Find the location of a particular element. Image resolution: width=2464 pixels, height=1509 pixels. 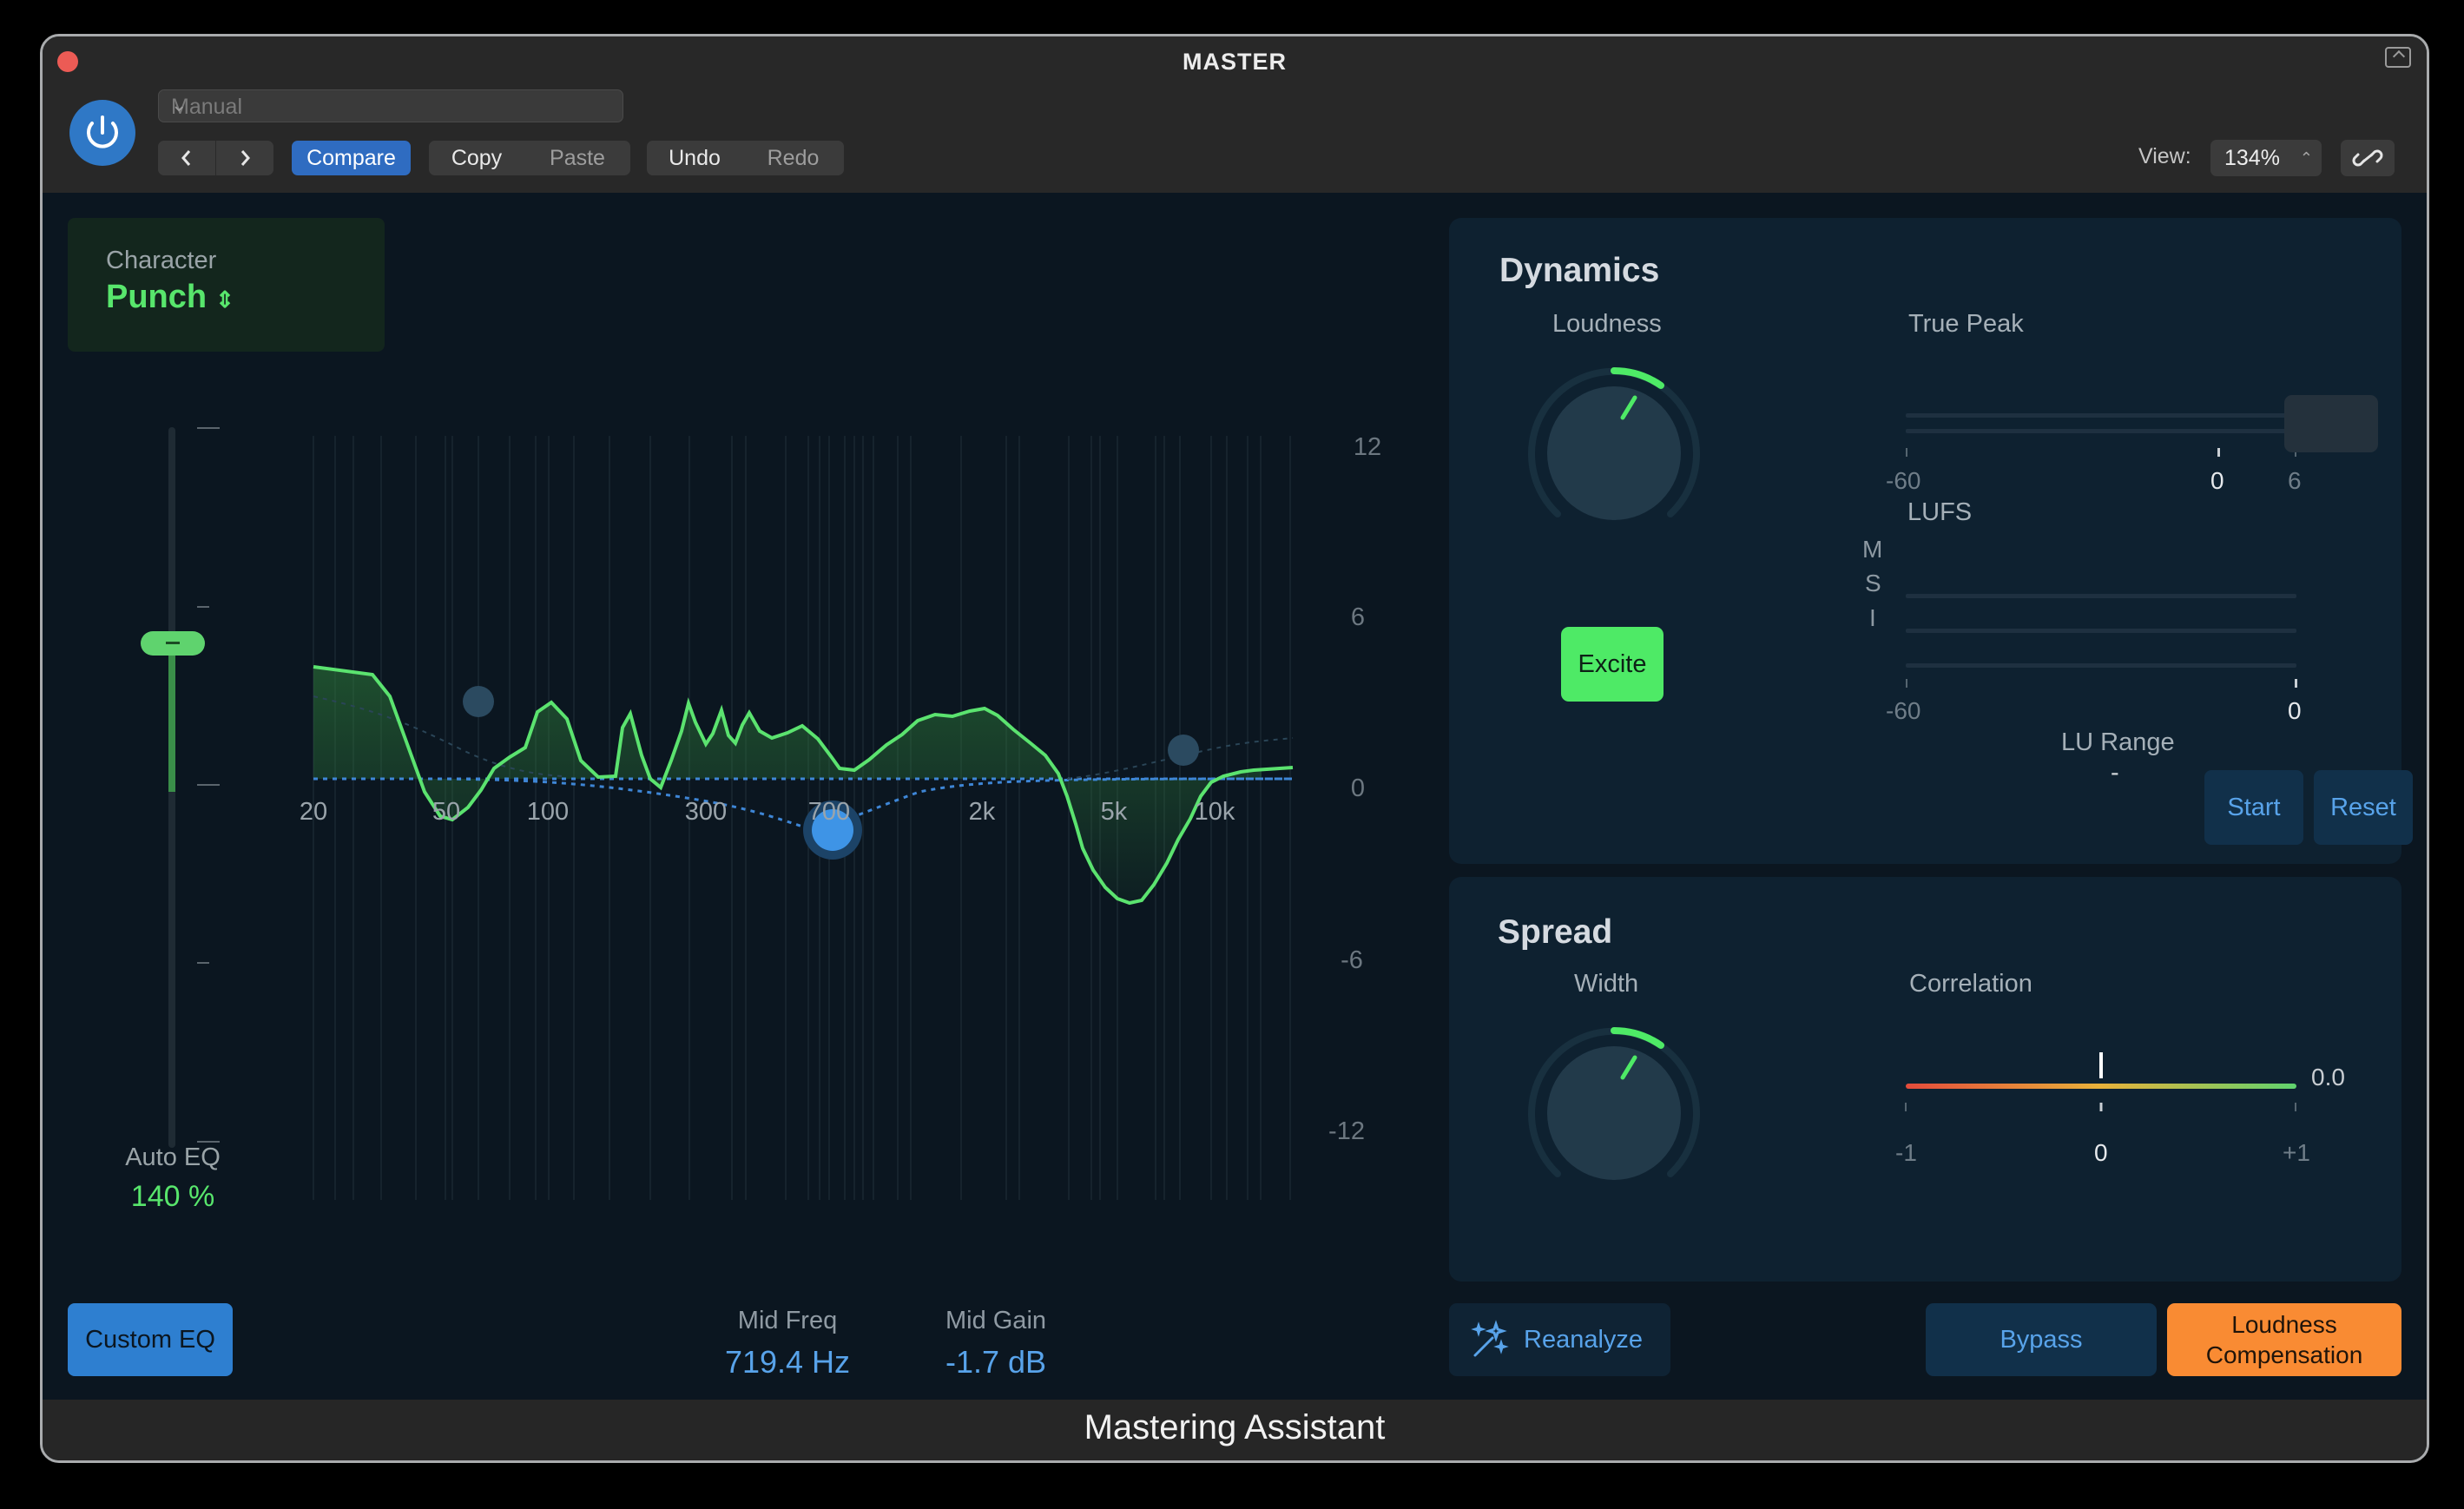

eq-high-band-handle is located at coordinates (1183, 750).